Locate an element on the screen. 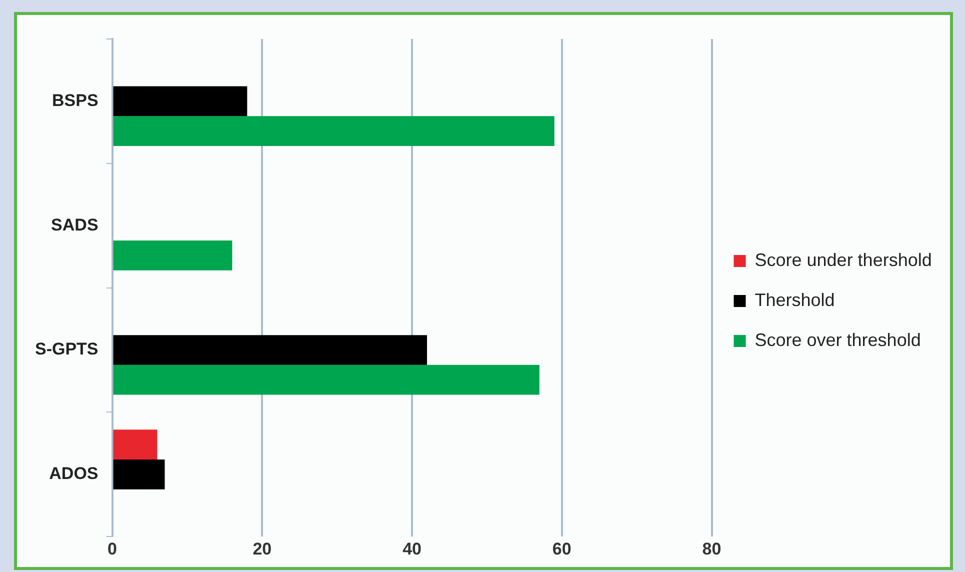  x-tick-label: 60 is located at coordinates (562, 548).